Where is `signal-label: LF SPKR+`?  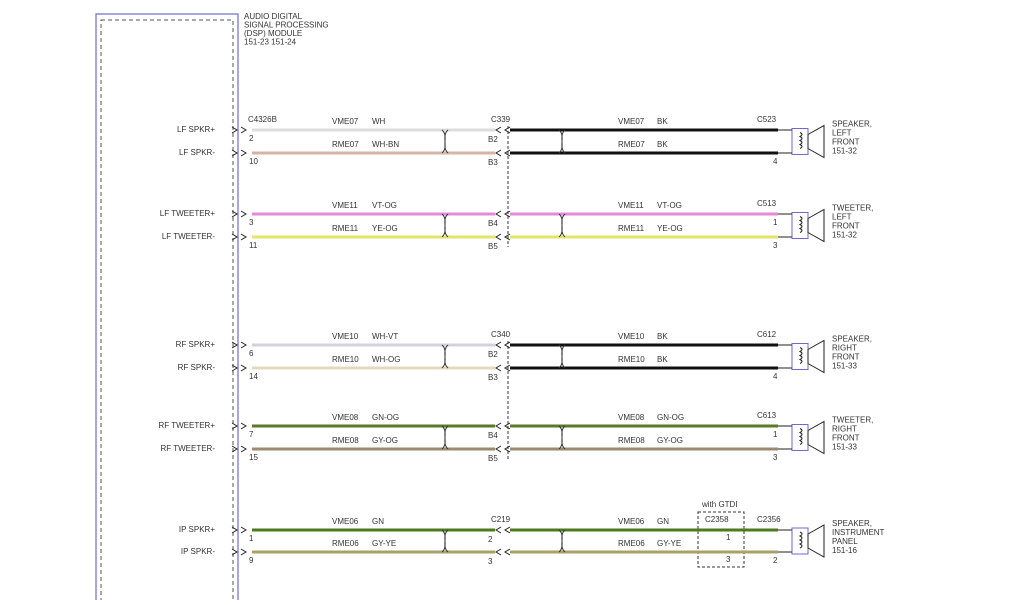 signal-label: LF SPKR+ is located at coordinates (196, 129).